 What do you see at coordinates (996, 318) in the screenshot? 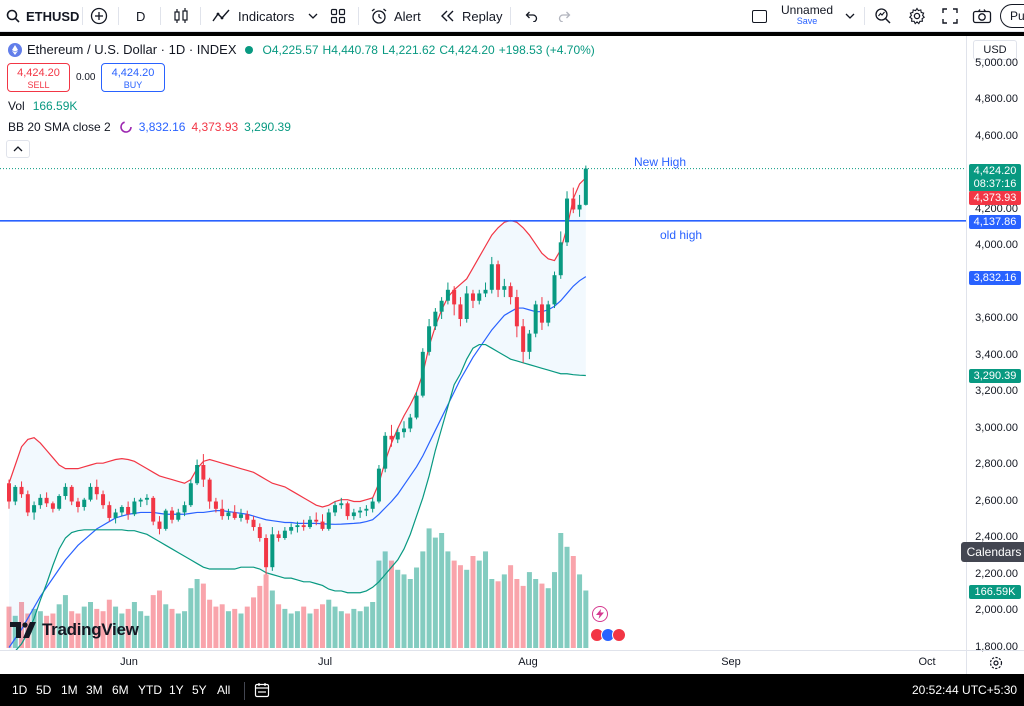
I see `price-tick-label: 3,600.00` at bounding box center [996, 318].